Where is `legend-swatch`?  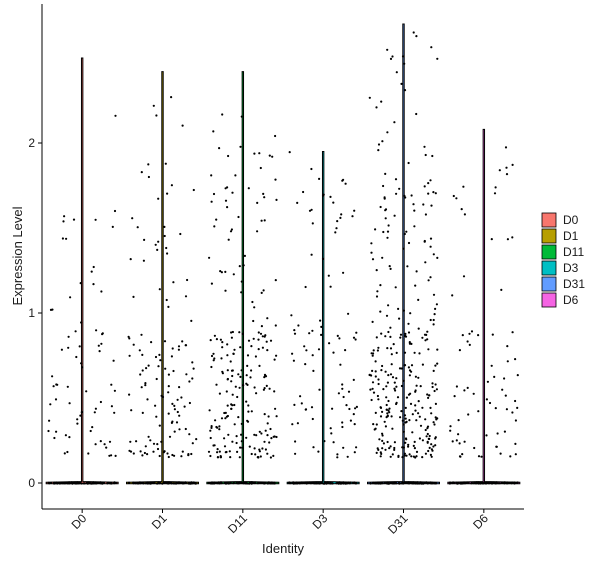 legend-swatch is located at coordinates (549, 236).